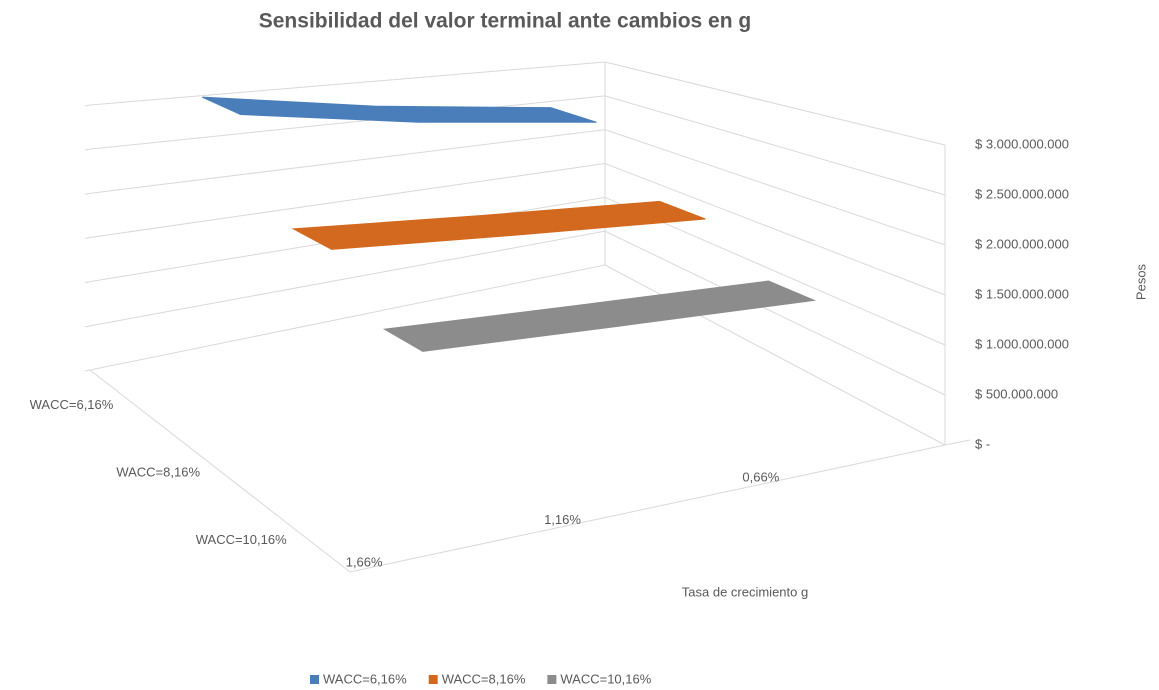  What do you see at coordinates (365, 678) in the screenshot?
I see `legend-label: WACC=6,16%` at bounding box center [365, 678].